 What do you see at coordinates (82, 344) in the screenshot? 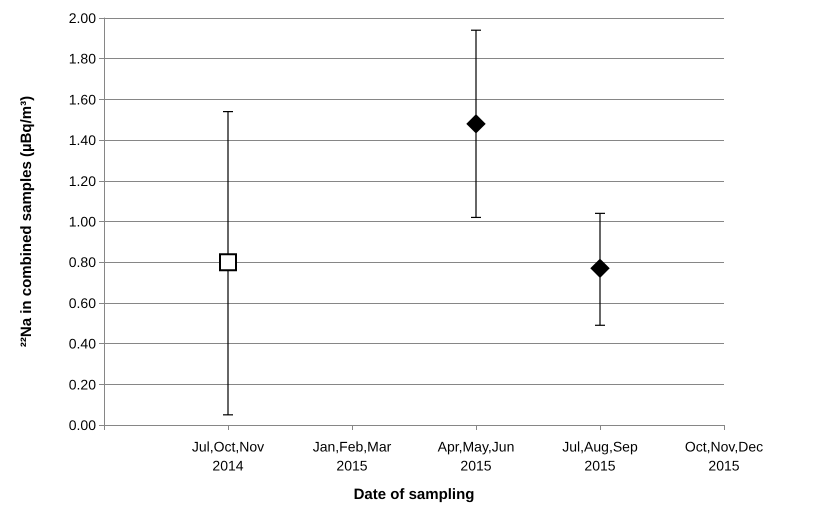
I see `y-tick-label: 0.40` at bounding box center [82, 344].